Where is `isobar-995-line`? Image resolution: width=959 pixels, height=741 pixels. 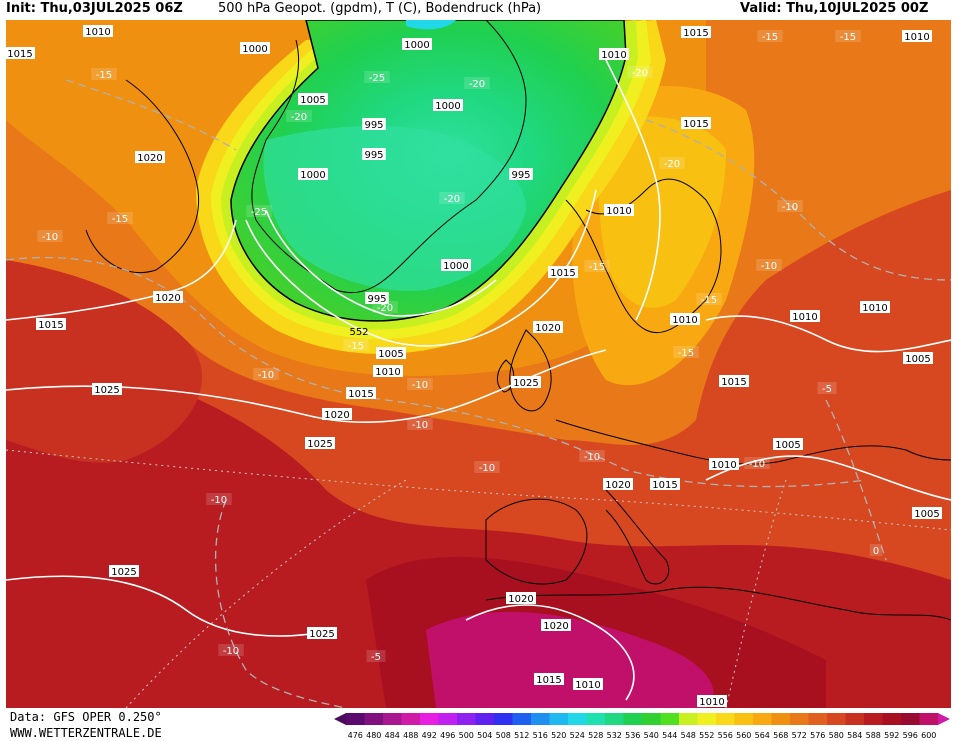
isobar-995-line is located at coordinates (381, 263).